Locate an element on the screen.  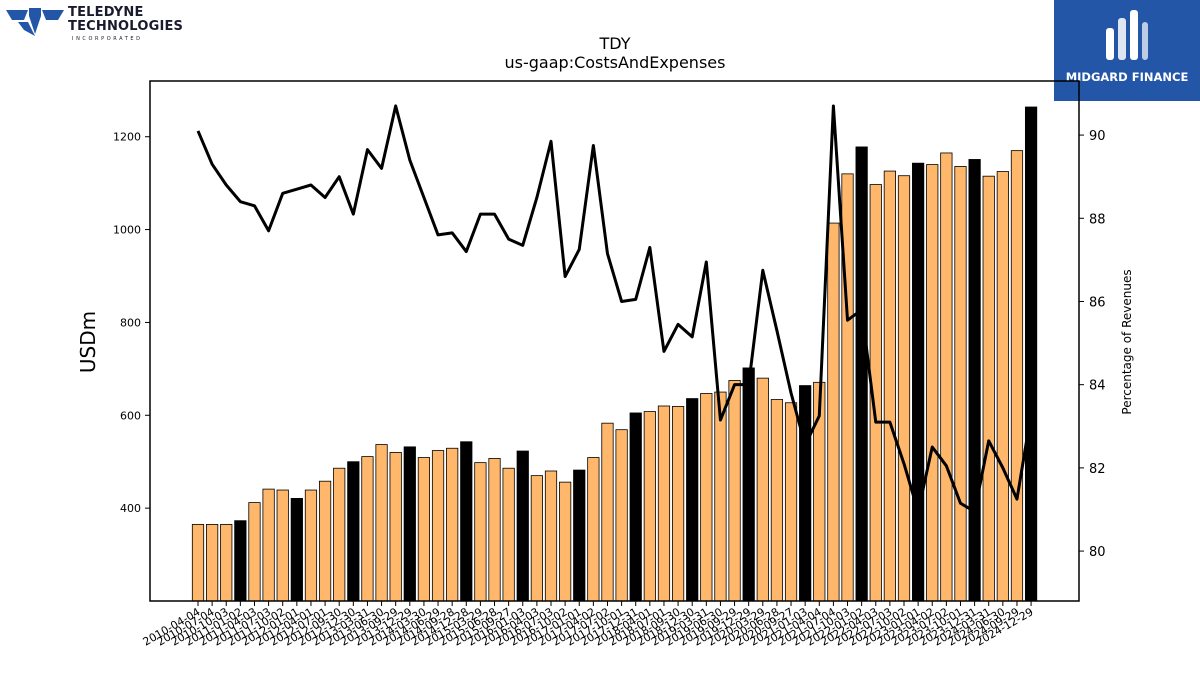
teledyne-wordmark: TELEDYNE TECHNOLOGIES is located at coordinates (125, 20).